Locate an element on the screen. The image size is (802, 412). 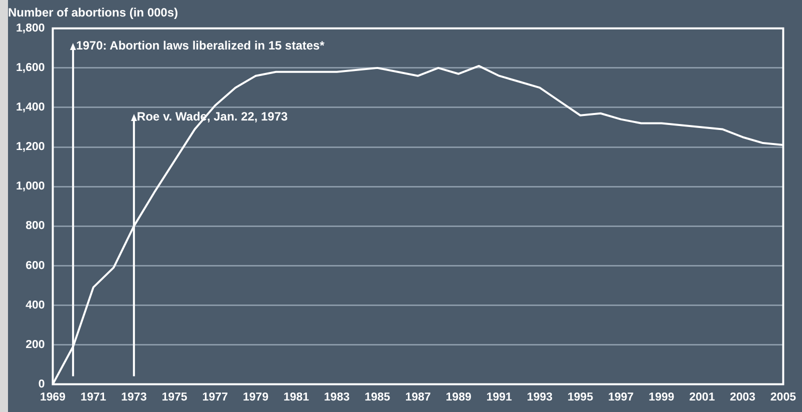
x-tick-label: 1993 is located at coordinates (539, 397).